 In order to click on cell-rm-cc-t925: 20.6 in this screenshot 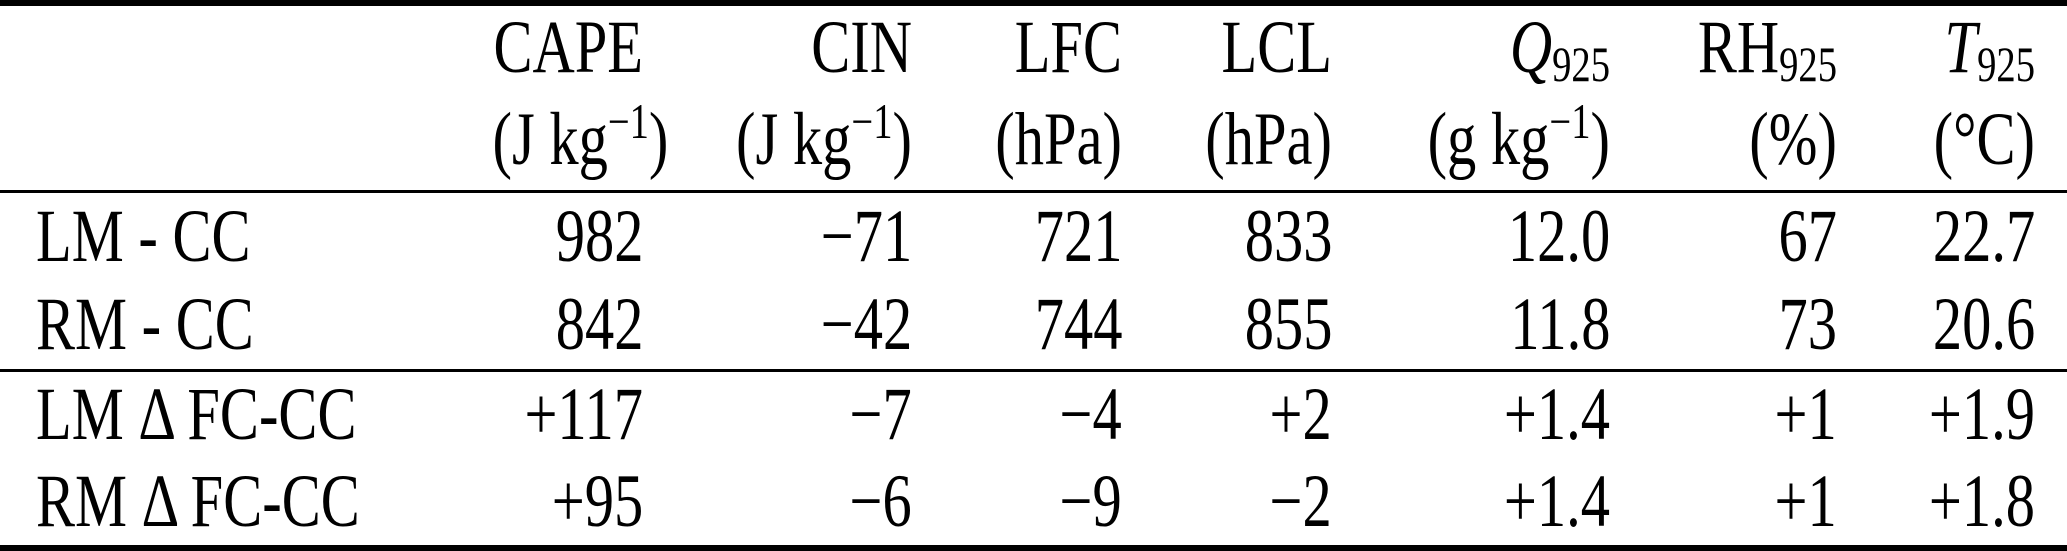, I will do `click(1983, 324)`.